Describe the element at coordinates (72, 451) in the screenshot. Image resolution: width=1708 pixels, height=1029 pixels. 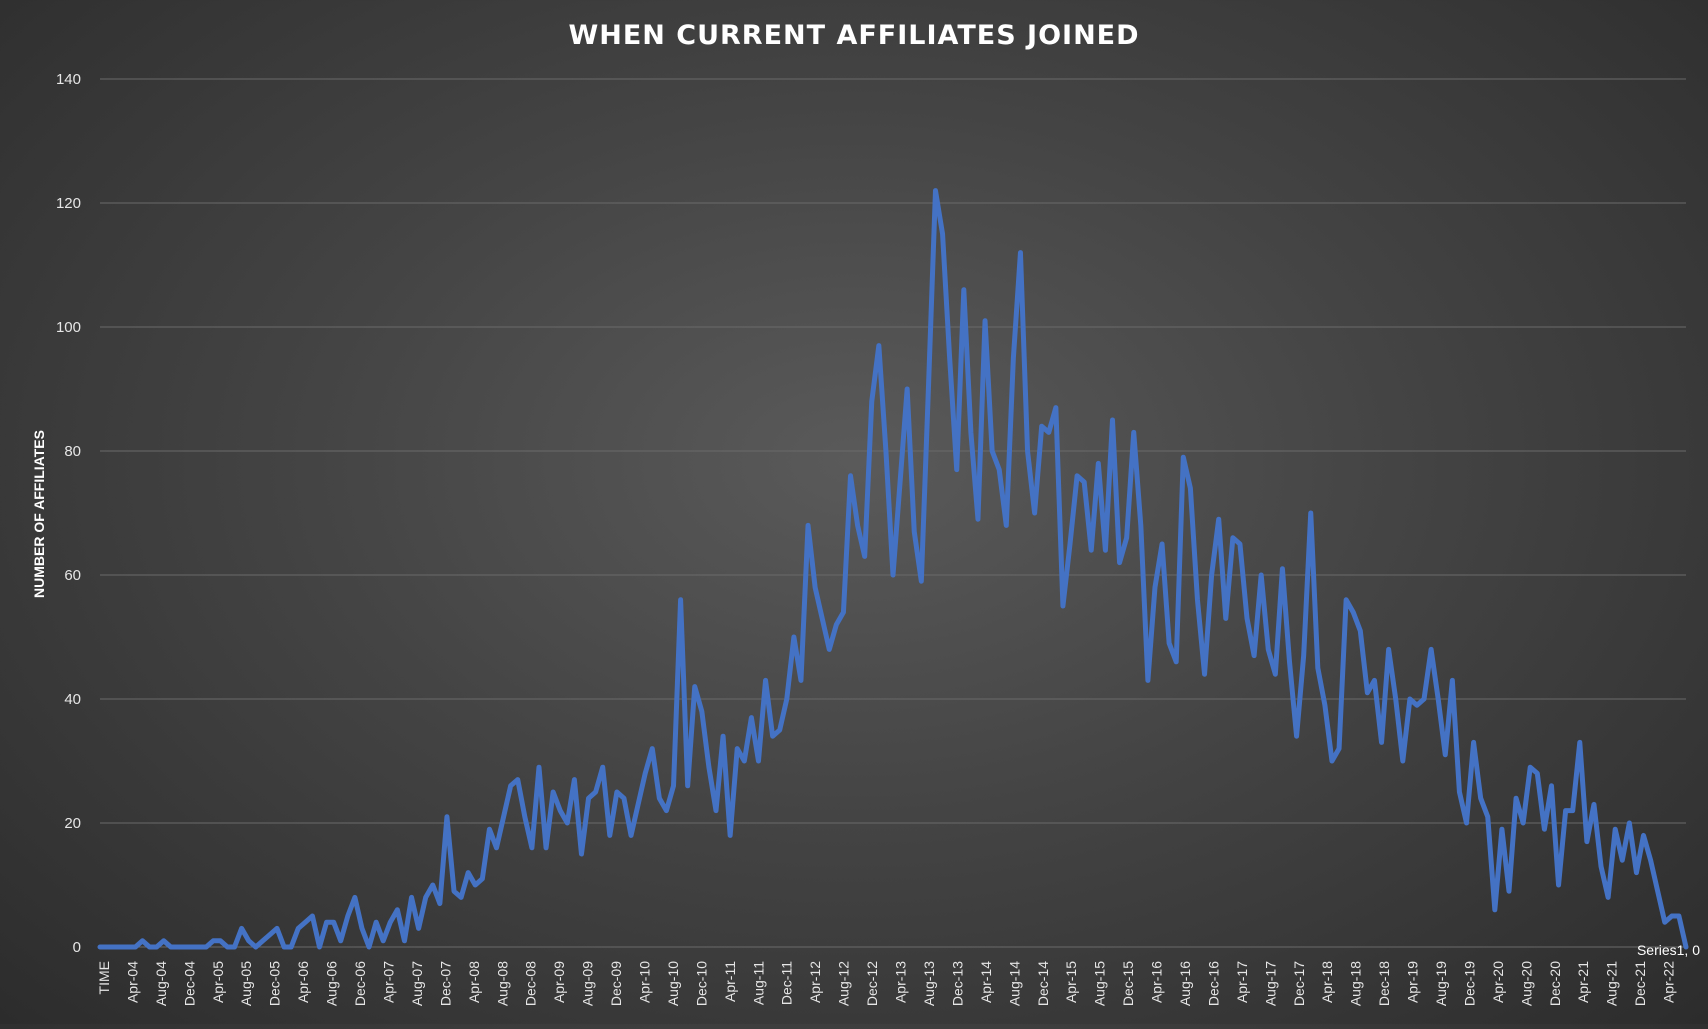
I see `y-tick-label: 80` at that location.